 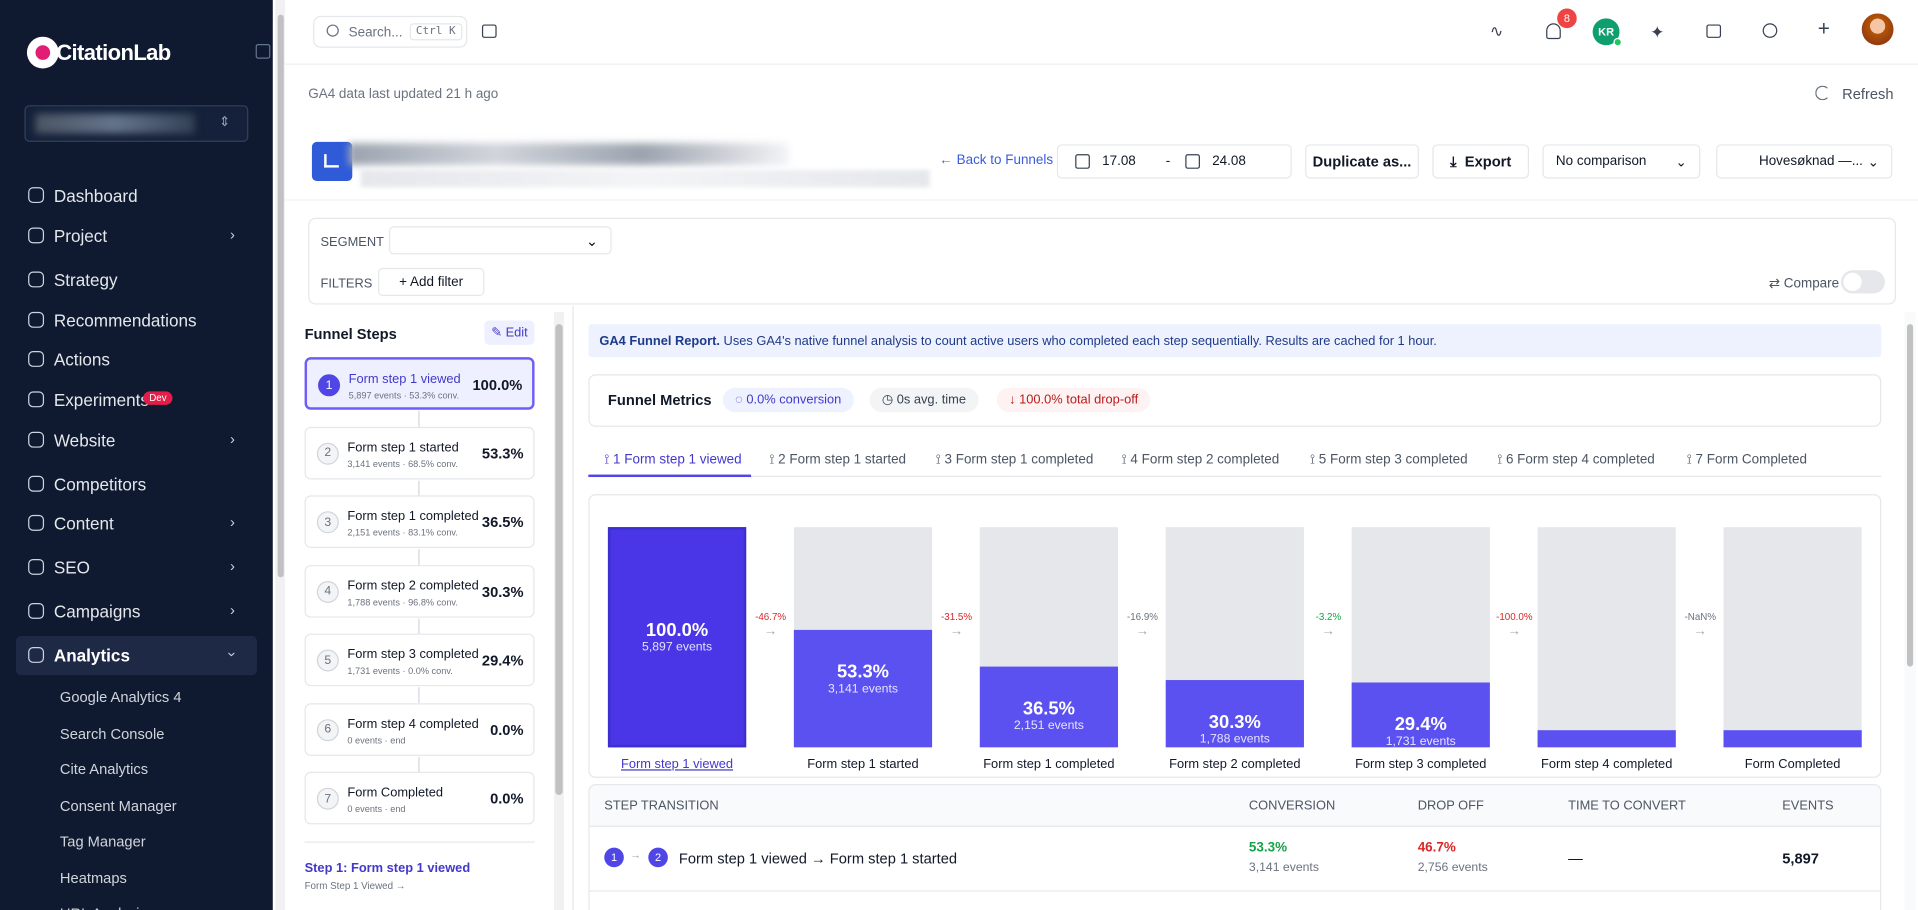 I want to click on step-name: Form step 3 completed, so click(x=413, y=654).